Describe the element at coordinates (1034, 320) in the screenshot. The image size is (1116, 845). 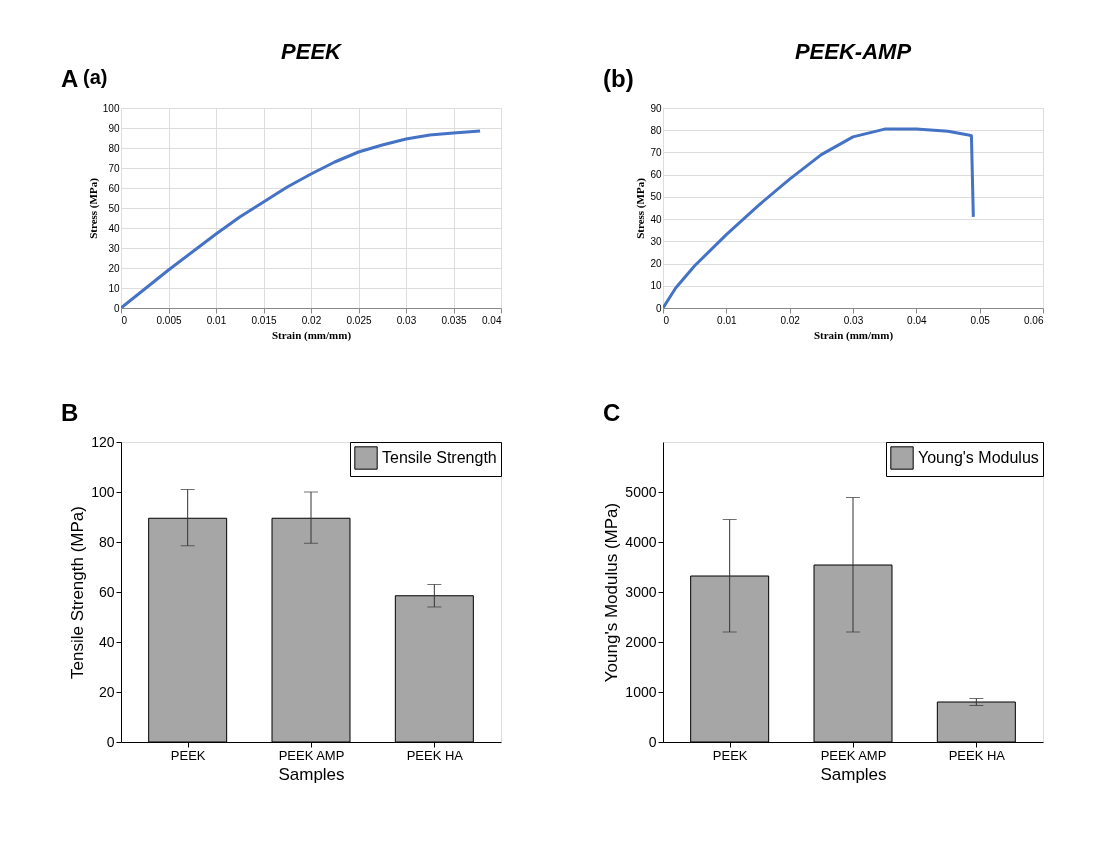
I see `x-tick-label: 0.06` at that location.